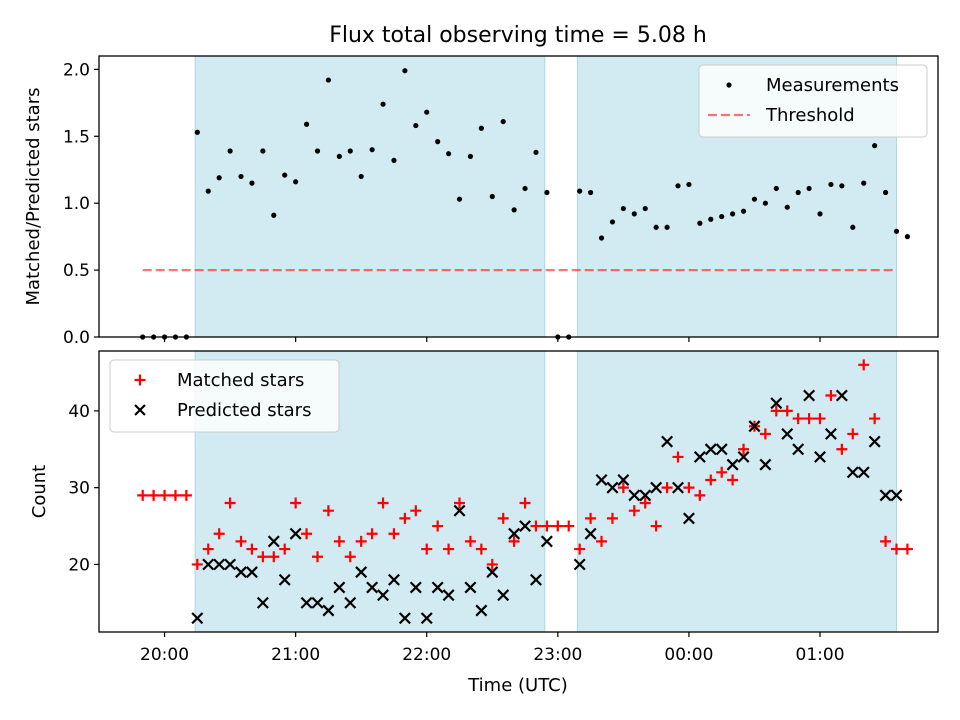 The image size is (960, 720). Describe the element at coordinates (140, 410) in the screenshot. I see `legend-predicted-swatch` at that location.